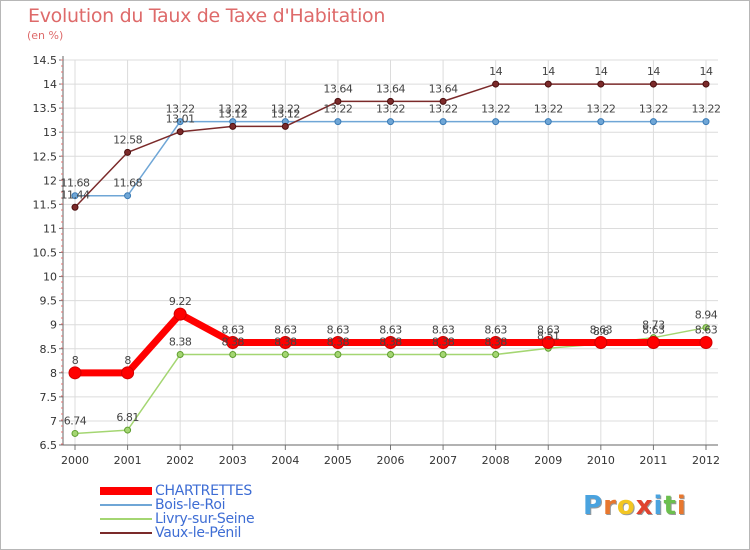  Describe the element at coordinates (233, 460) in the screenshot. I see `x-tick-label: 2003` at that location.